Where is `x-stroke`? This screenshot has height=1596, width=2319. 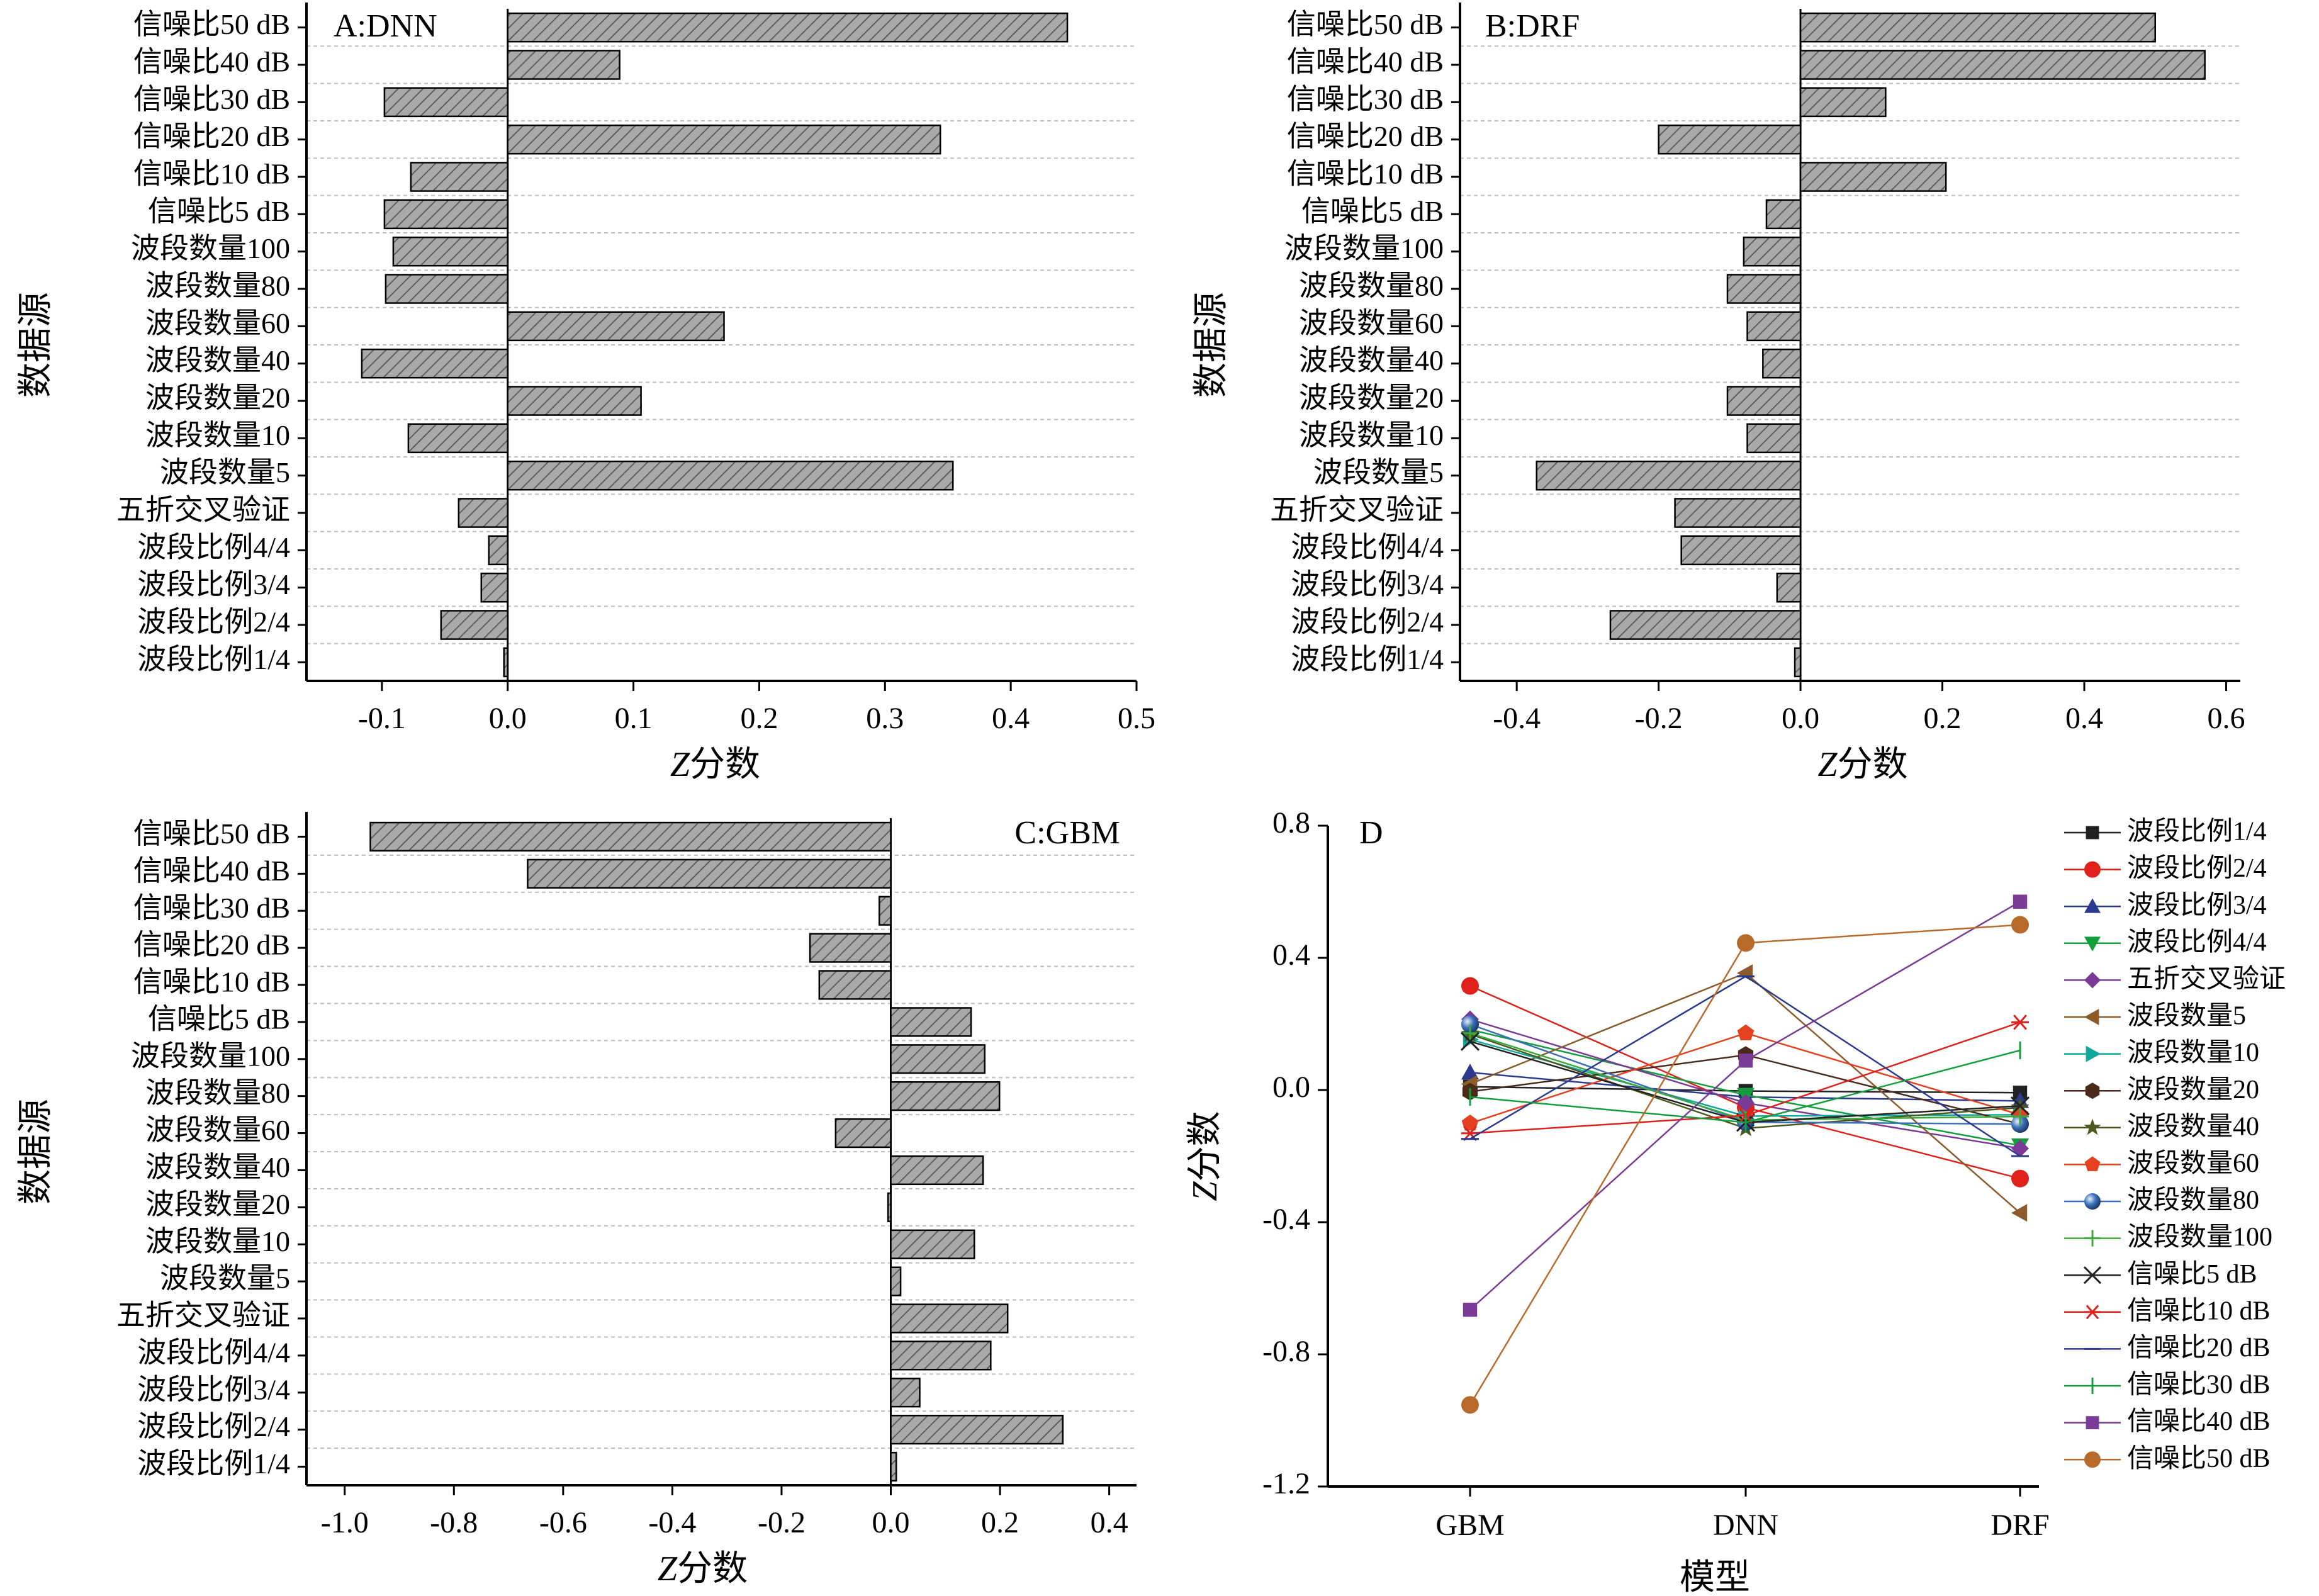 x-stroke is located at coordinates (2092, 1275).